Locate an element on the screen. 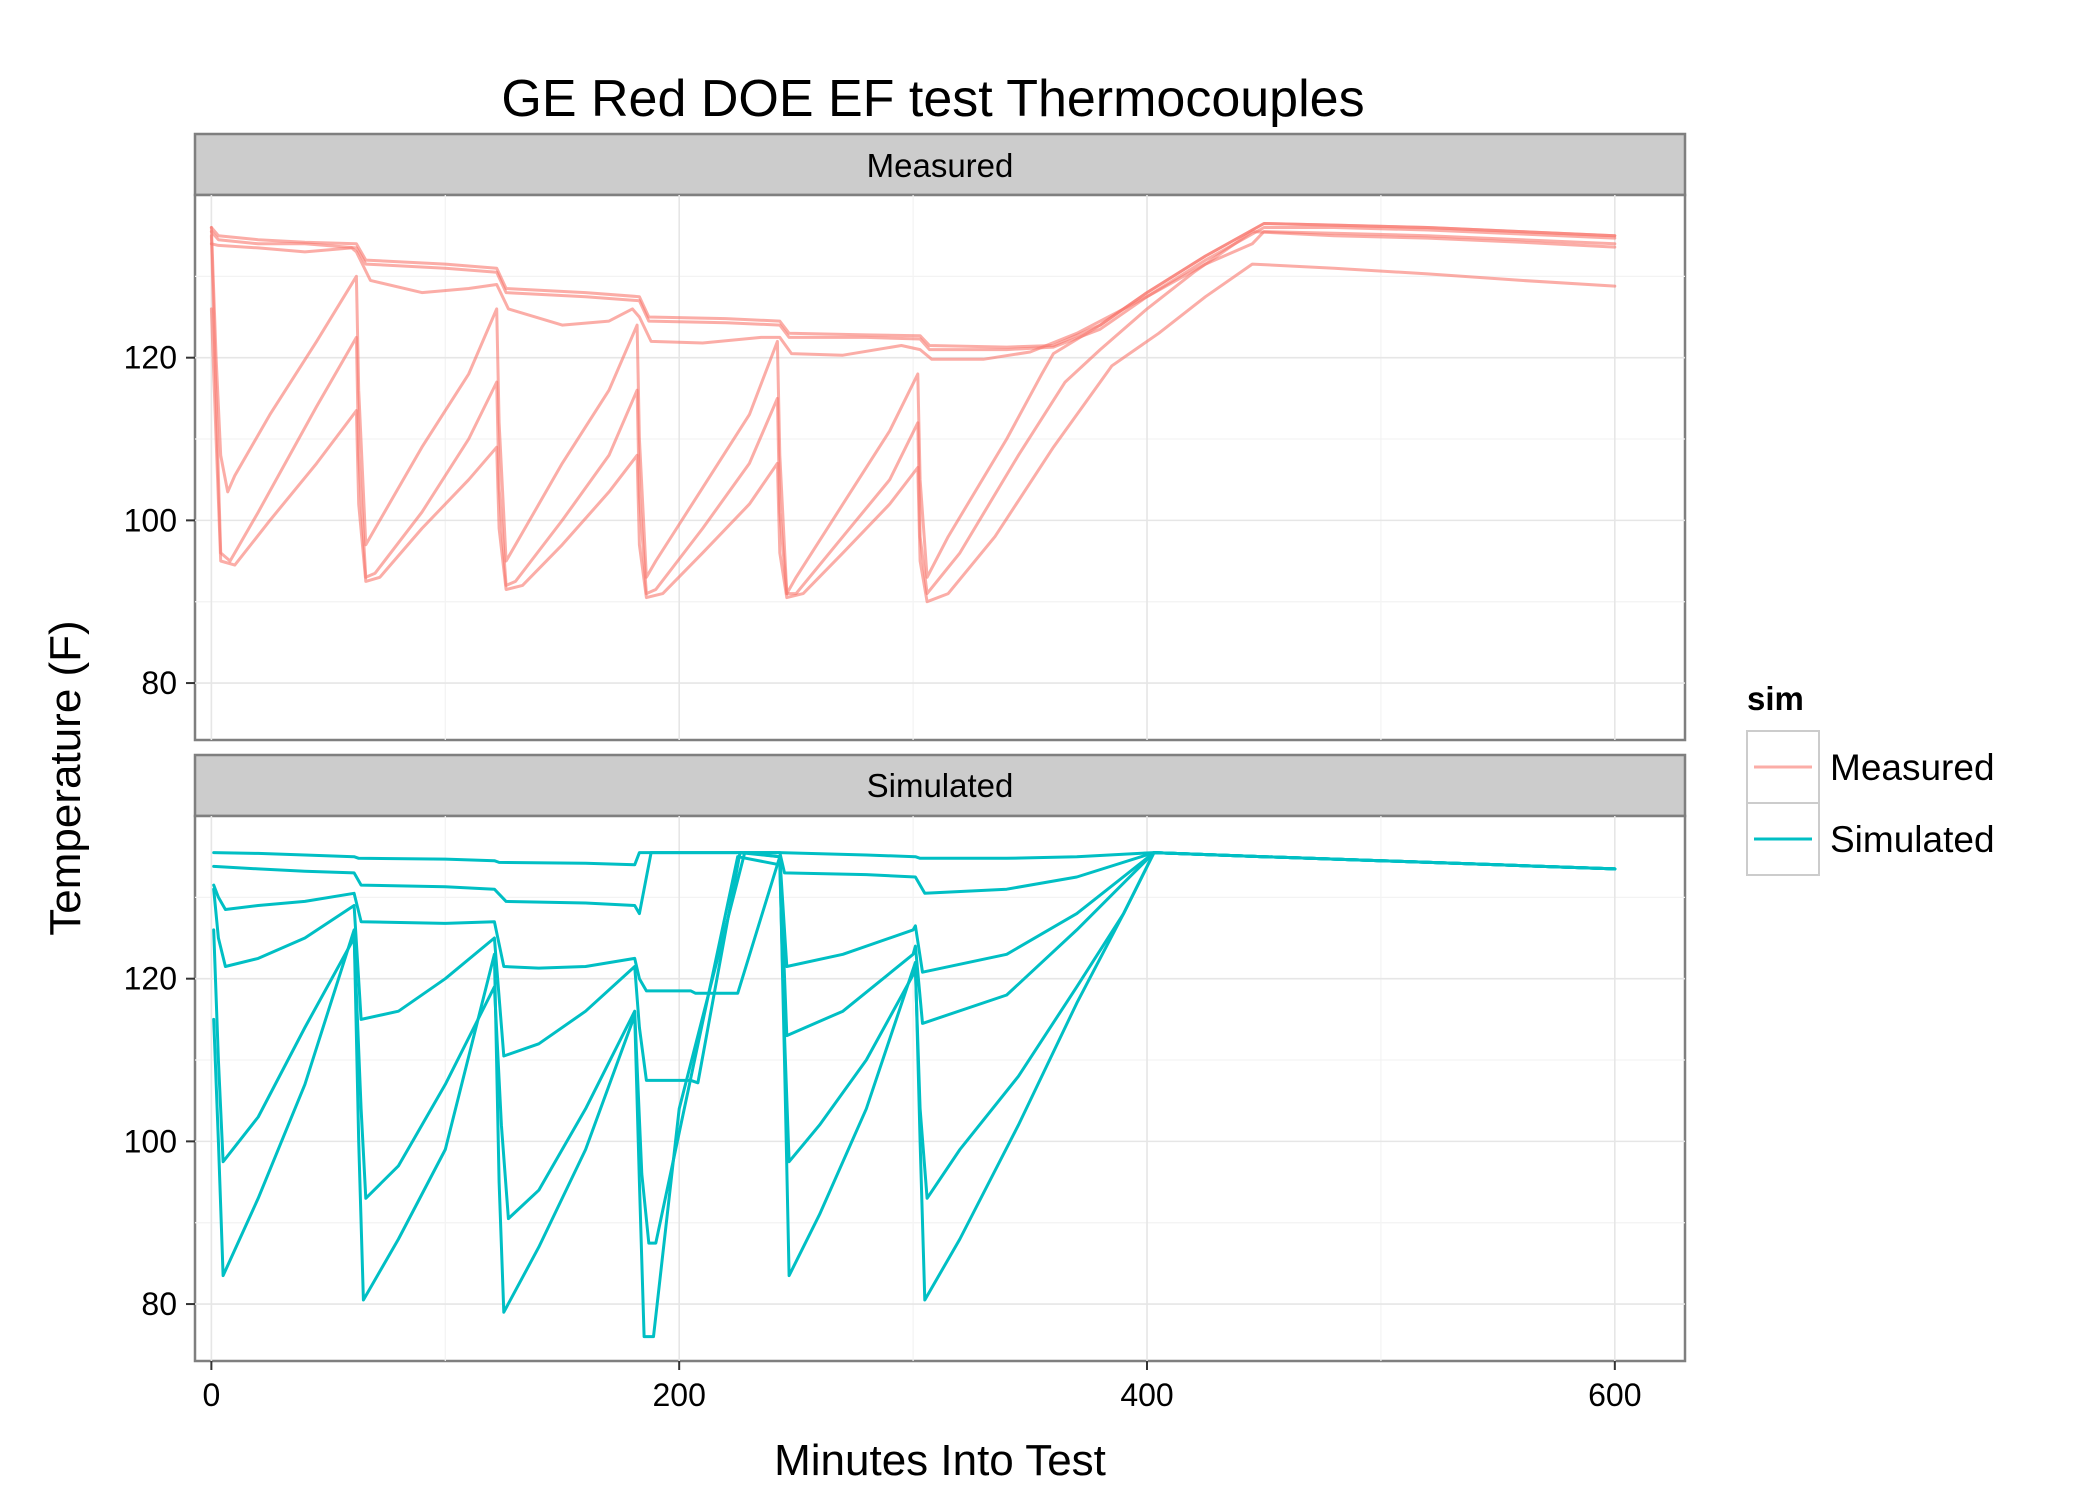  facet-measured-strip-label: Measured is located at coordinates (940, 165).